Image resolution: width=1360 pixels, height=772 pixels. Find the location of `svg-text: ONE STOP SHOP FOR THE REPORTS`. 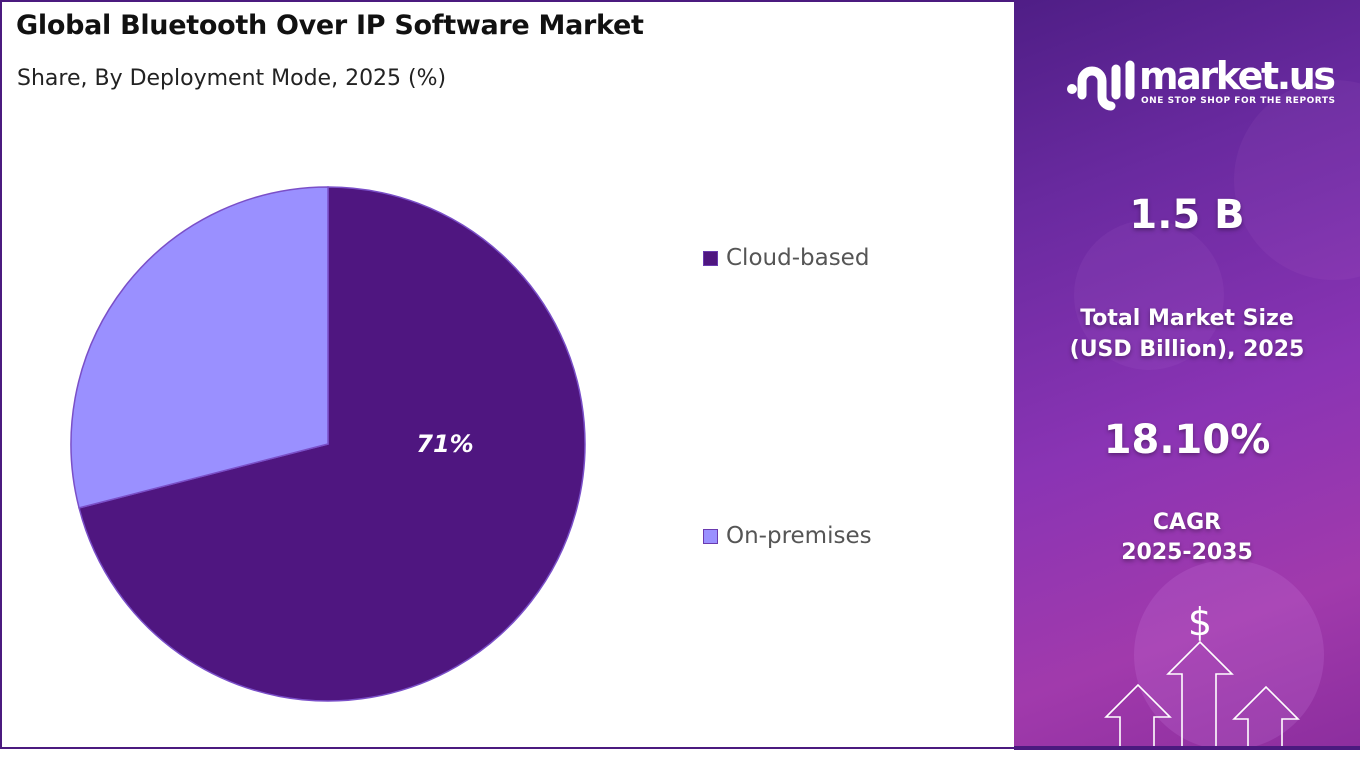

svg-text: ONE STOP SHOP FOR THE REPORTS is located at coordinates (1238, 101).